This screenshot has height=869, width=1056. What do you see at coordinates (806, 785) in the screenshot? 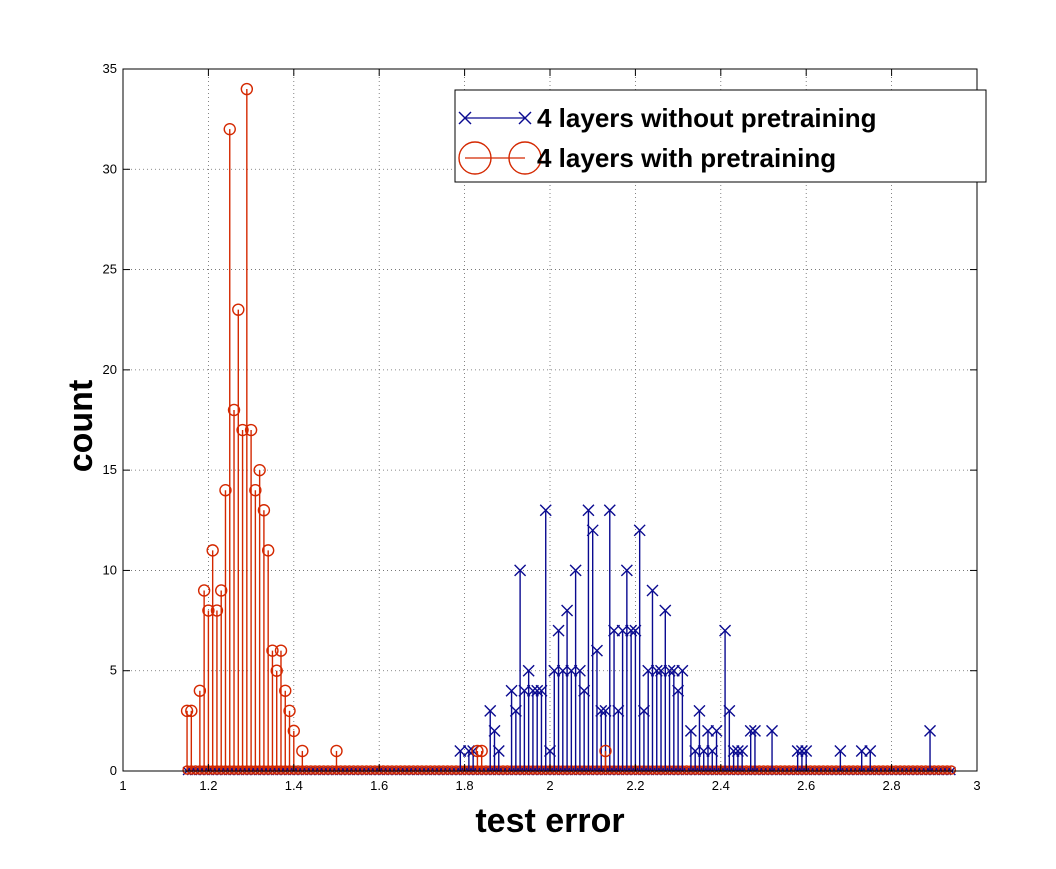
I see `x-tick-label: 2.6` at bounding box center [806, 785].